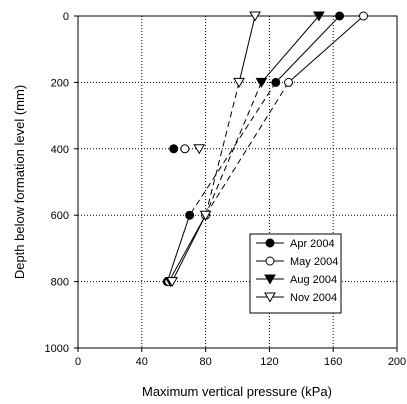  Describe the element at coordinates (205, 362) in the screenshot. I see `x-tick-label: 80` at that location.